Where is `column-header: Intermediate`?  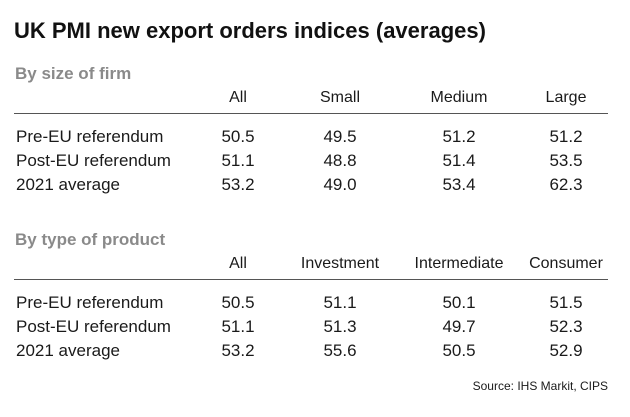
column-header: Intermediate is located at coordinates (459, 263).